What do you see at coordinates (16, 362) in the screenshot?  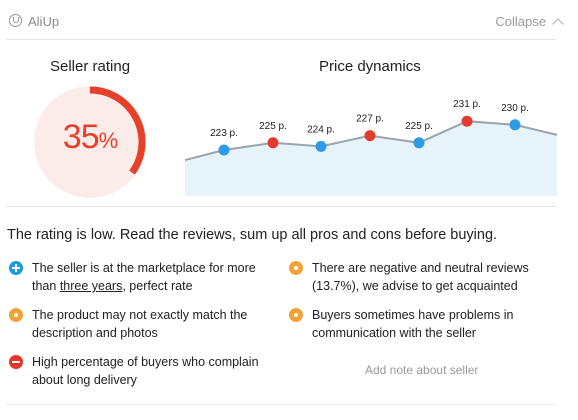 I see `minus-icon` at bounding box center [16, 362].